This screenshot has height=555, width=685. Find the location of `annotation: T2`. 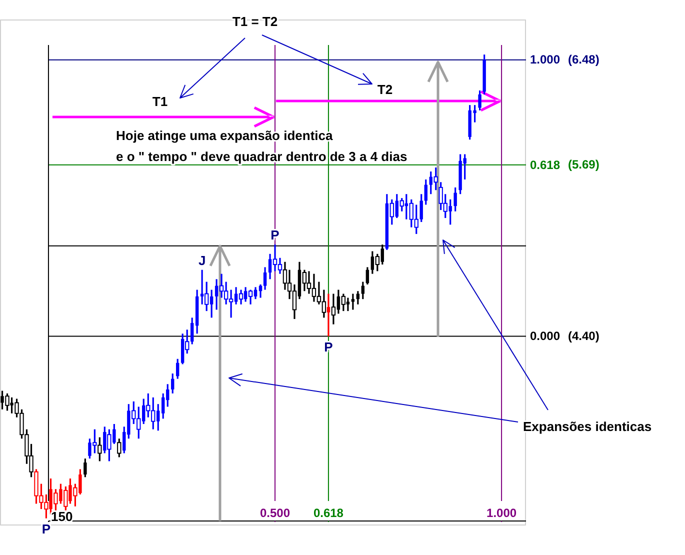

annotation: T2 is located at coordinates (385, 89).